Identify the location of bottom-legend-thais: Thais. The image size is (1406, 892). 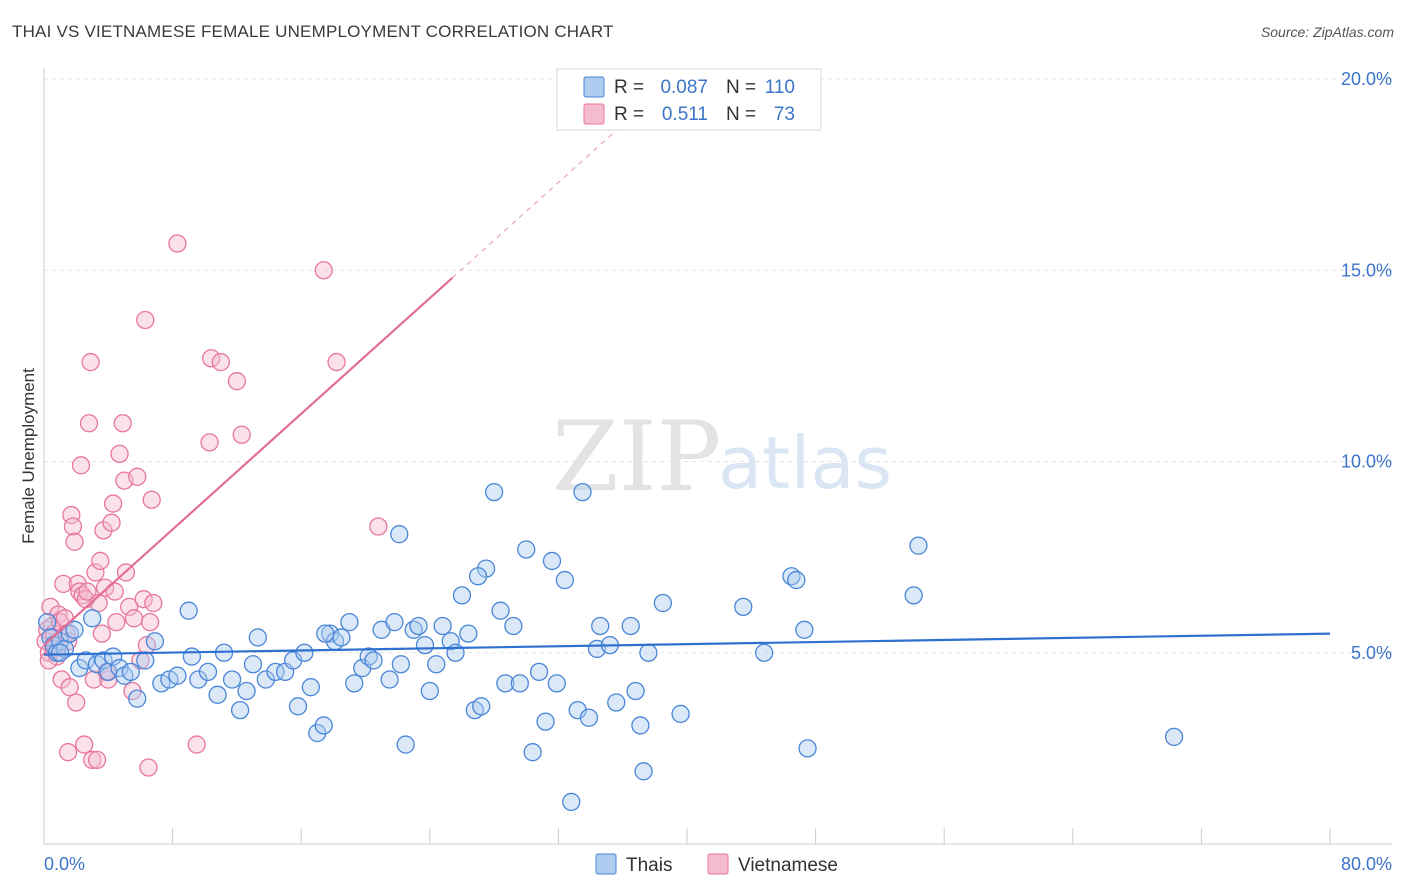
(649, 865).